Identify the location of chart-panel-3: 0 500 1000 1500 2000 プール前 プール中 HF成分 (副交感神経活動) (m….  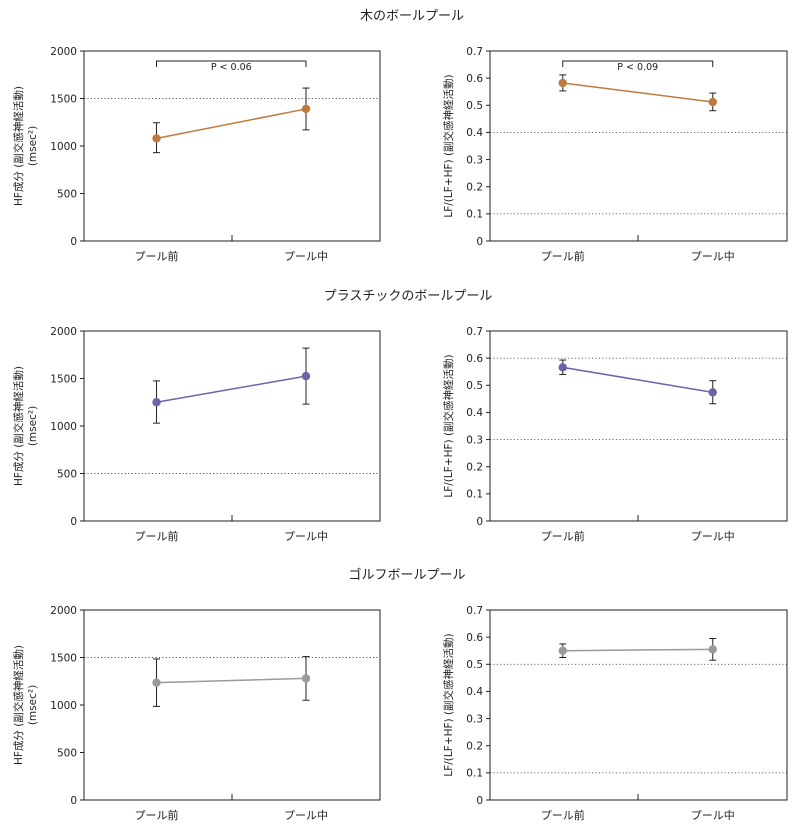
(196, 434).